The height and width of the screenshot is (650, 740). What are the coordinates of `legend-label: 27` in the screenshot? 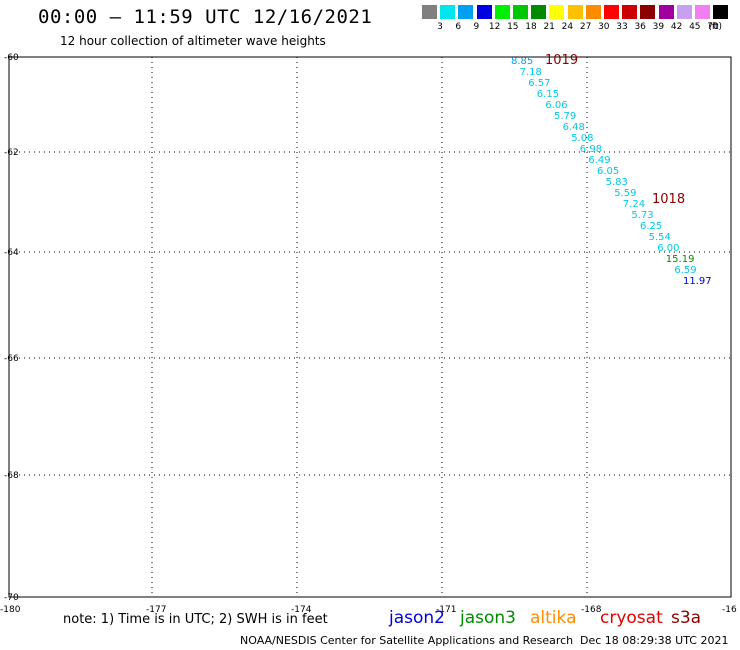 It's located at (585, 27).